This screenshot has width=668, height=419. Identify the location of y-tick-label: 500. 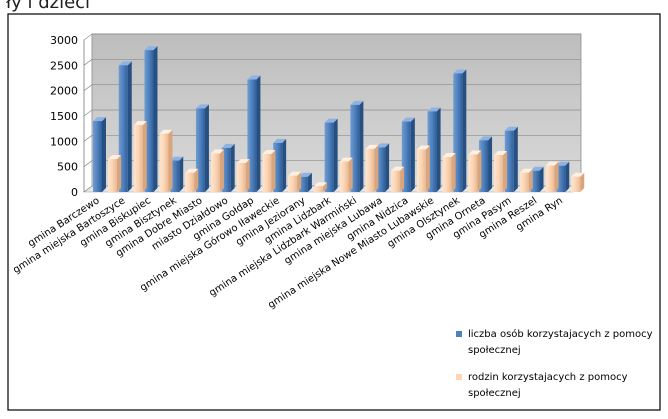
(67, 167).